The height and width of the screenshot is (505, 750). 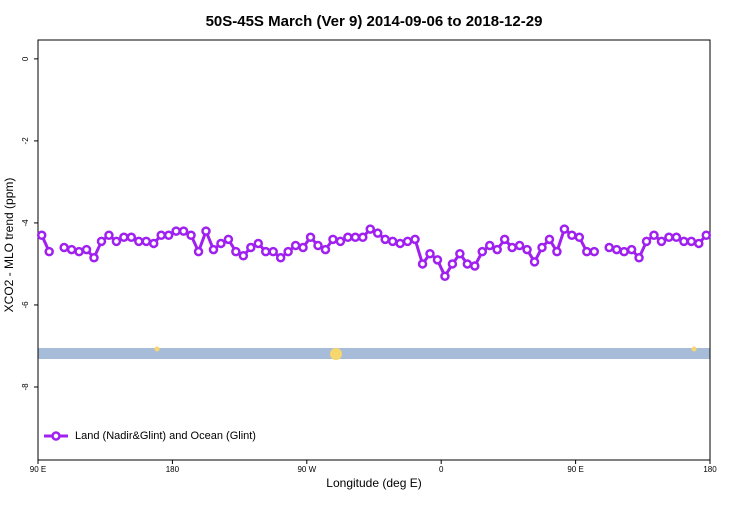 I want to click on y-tick-label: -2, so click(x=25, y=141).